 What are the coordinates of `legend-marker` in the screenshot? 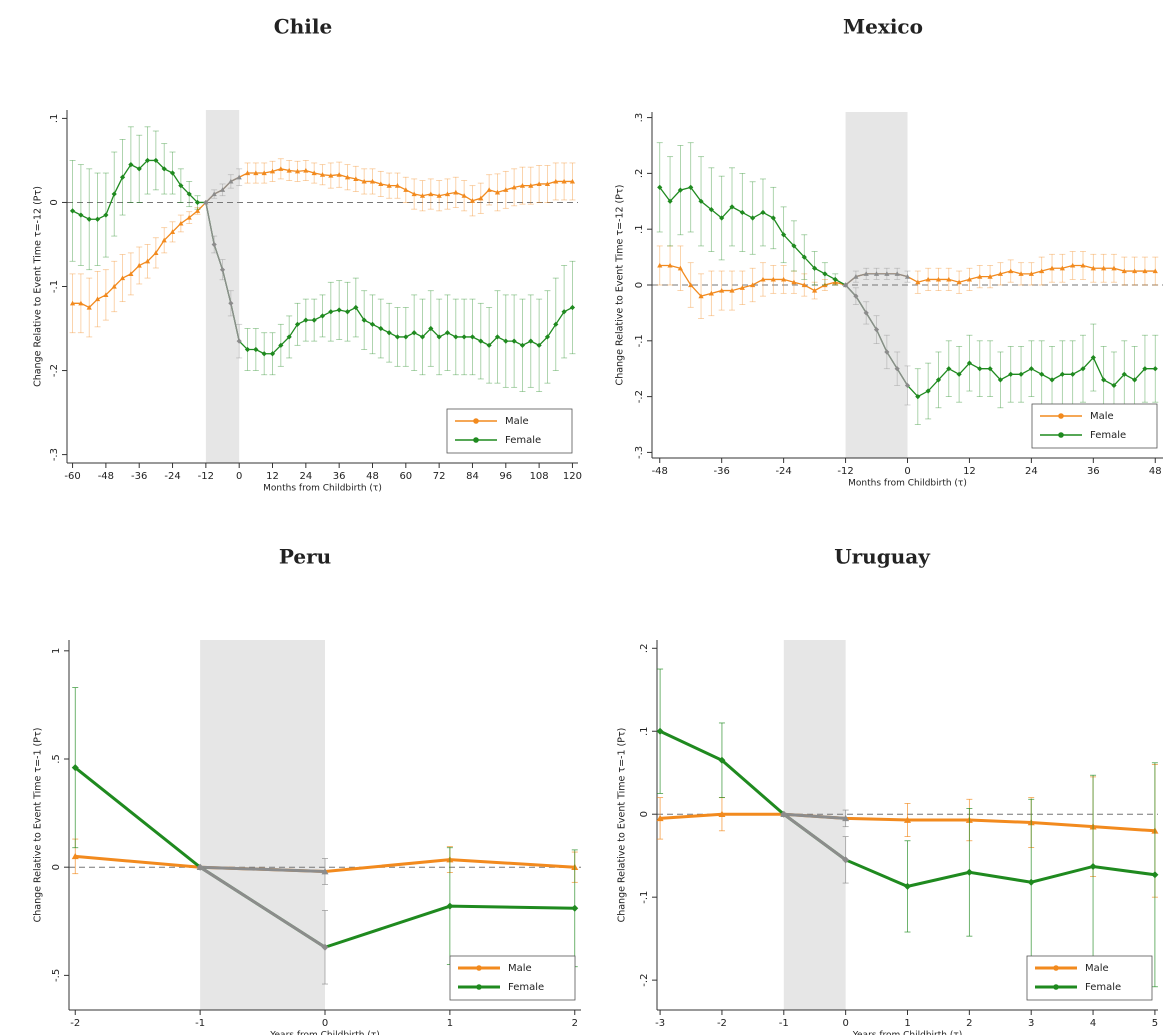 It's located at (1061, 416).